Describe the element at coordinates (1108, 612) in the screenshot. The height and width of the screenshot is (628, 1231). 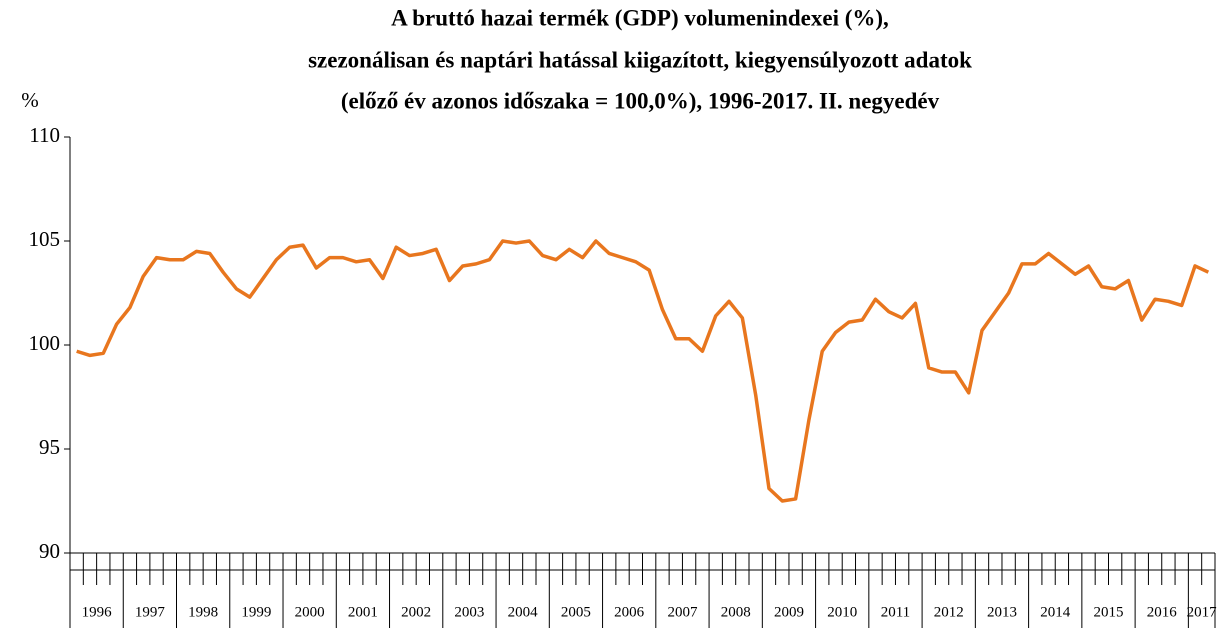
I see `x-group-label: 2015` at that location.